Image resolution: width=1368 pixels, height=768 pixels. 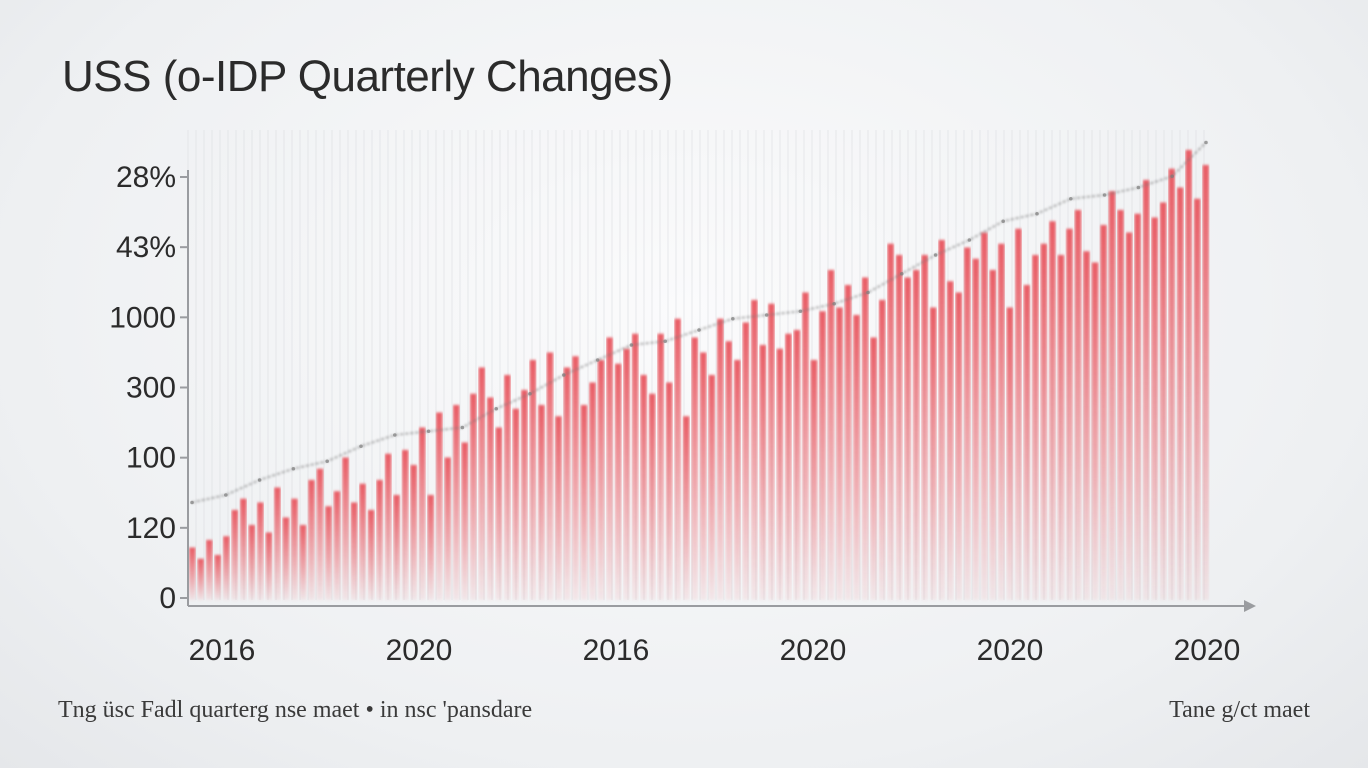 What do you see at coordinates (1239, 710) in the screenshot?
I see `footer-note-right: Tane g/ct maet` at bounding box center [1239, 710].